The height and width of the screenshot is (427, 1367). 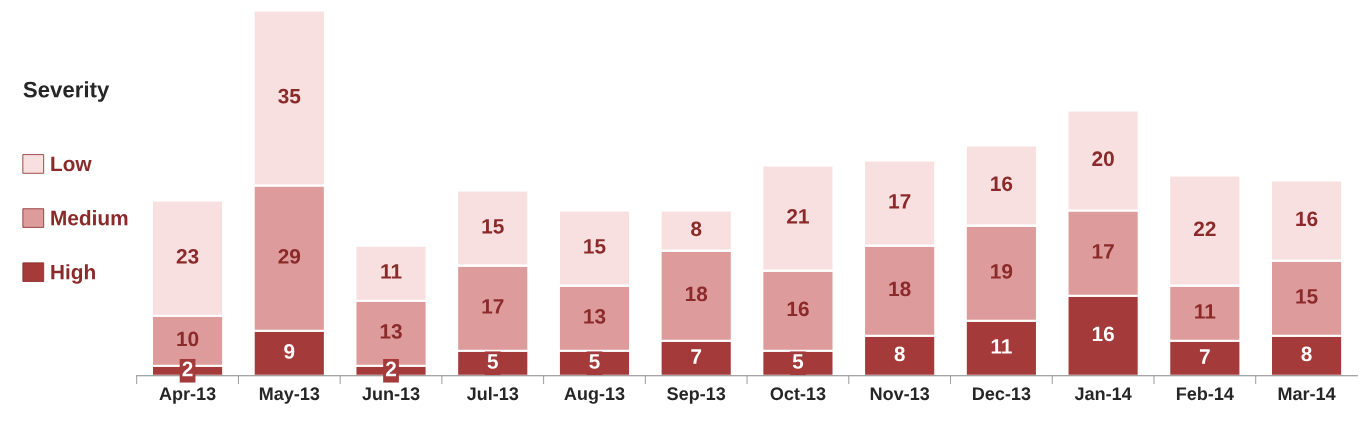 I want to click on x-tick-label: Jul-13, so click(x=492, y=393).